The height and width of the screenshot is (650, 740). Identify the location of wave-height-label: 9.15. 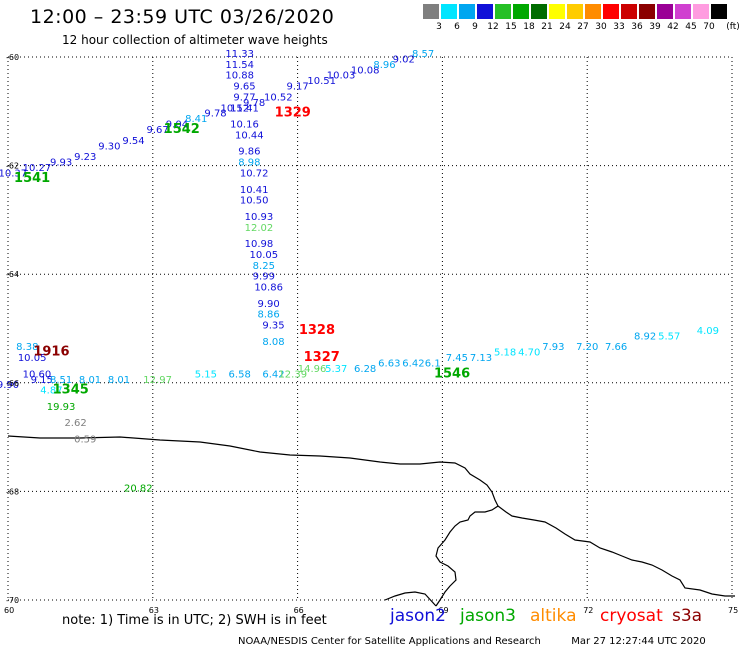
(42, 380).